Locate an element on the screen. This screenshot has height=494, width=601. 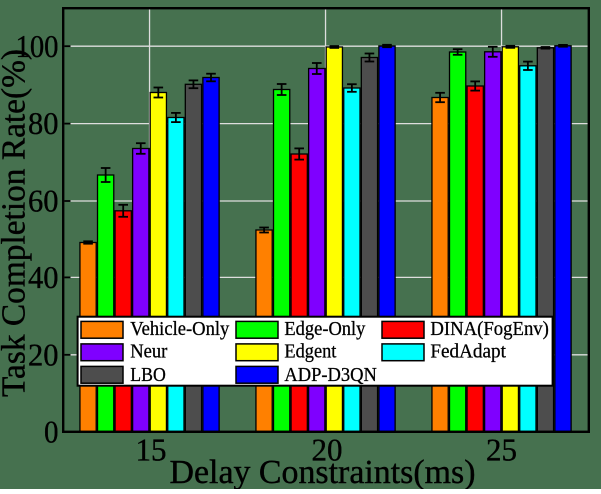
svg-text: Delay Constraints(ms) is located at coordinates (323, 471).